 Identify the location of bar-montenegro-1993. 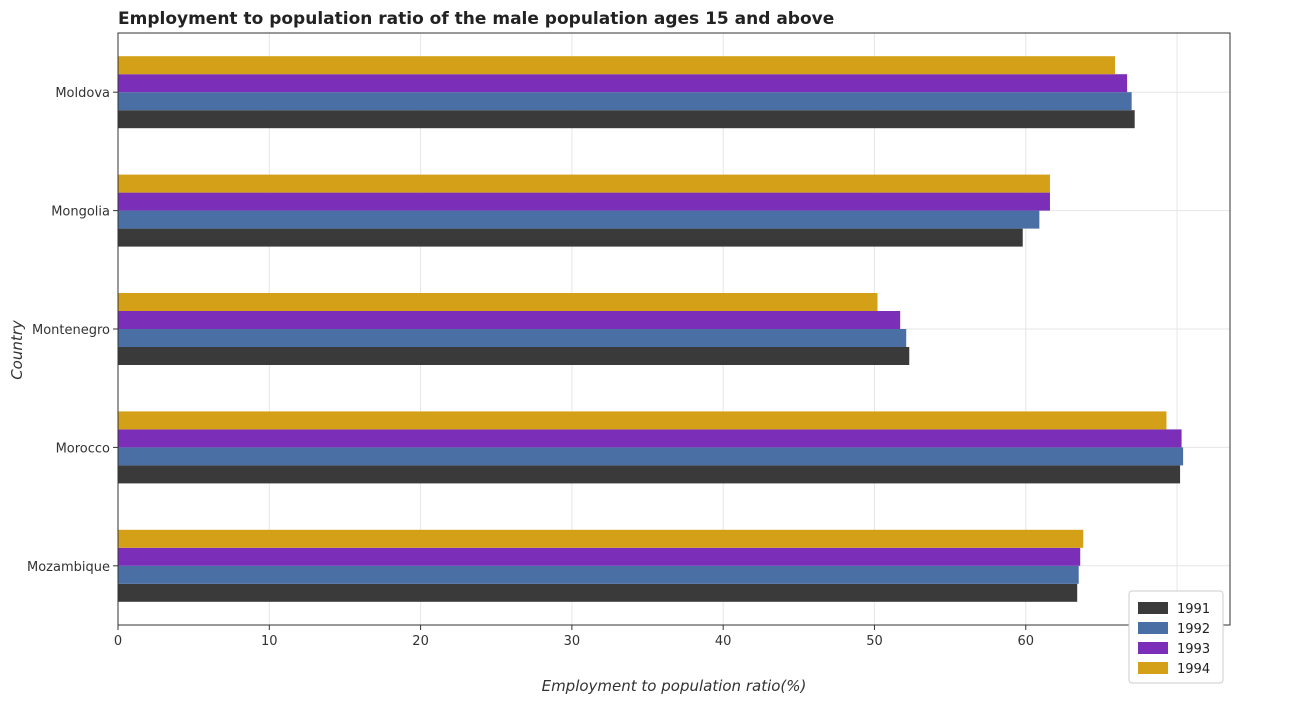
(509, 320).